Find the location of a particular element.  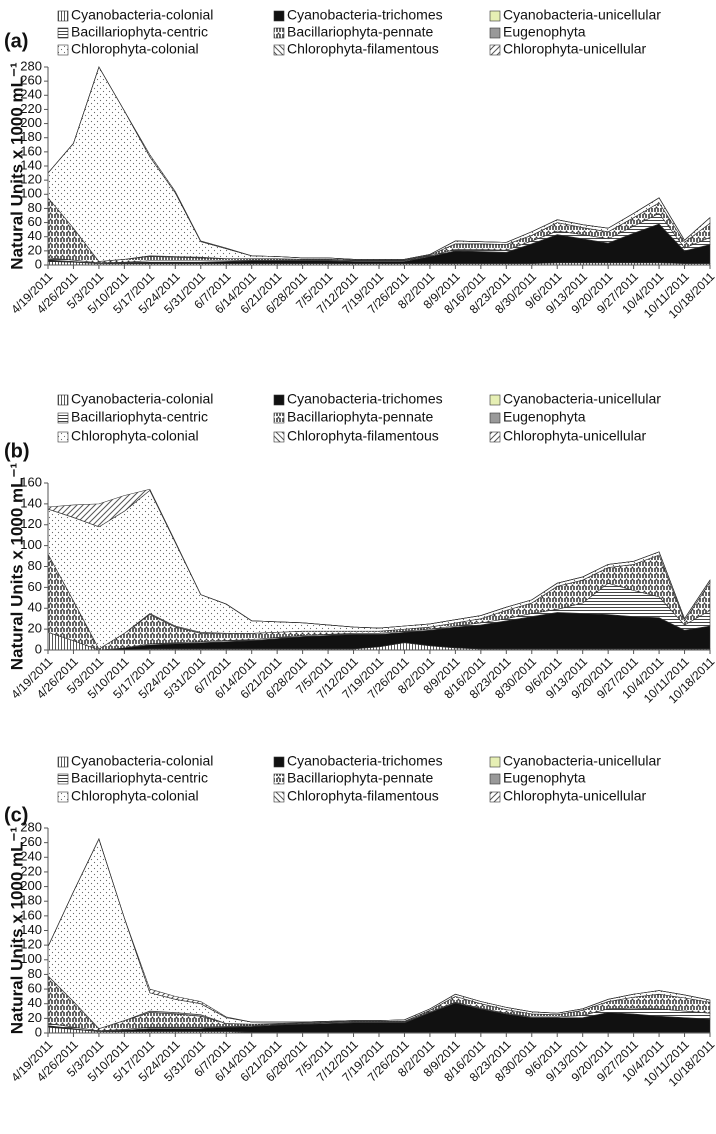

panel-label: (a) is located at coordinates (16, 41).